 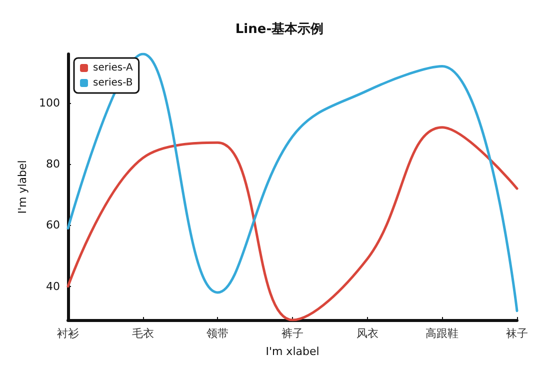 What do you see at coordinates (517, 333) in the screenshot?
I see `x-tick-label: 袜子` at bounding box center [517, 333].